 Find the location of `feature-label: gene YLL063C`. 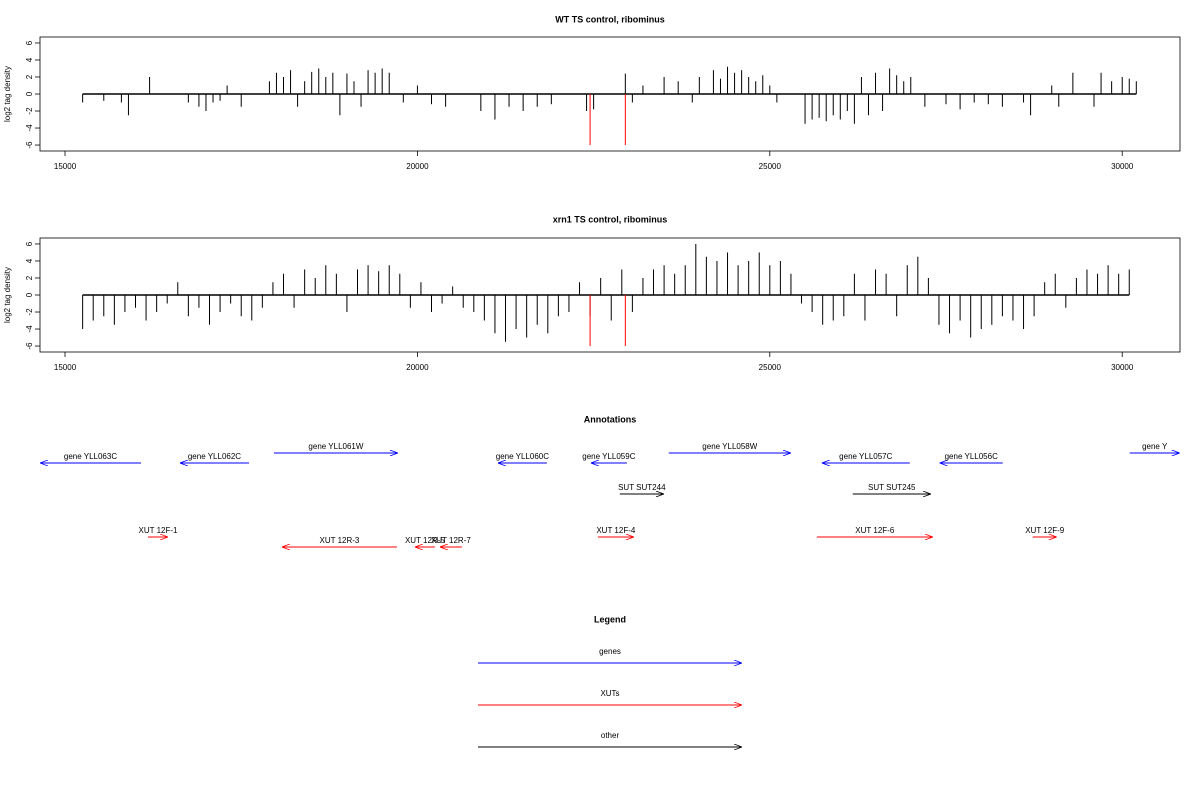

feature-label: gene YLL063C is located at coordinates (90, 456).